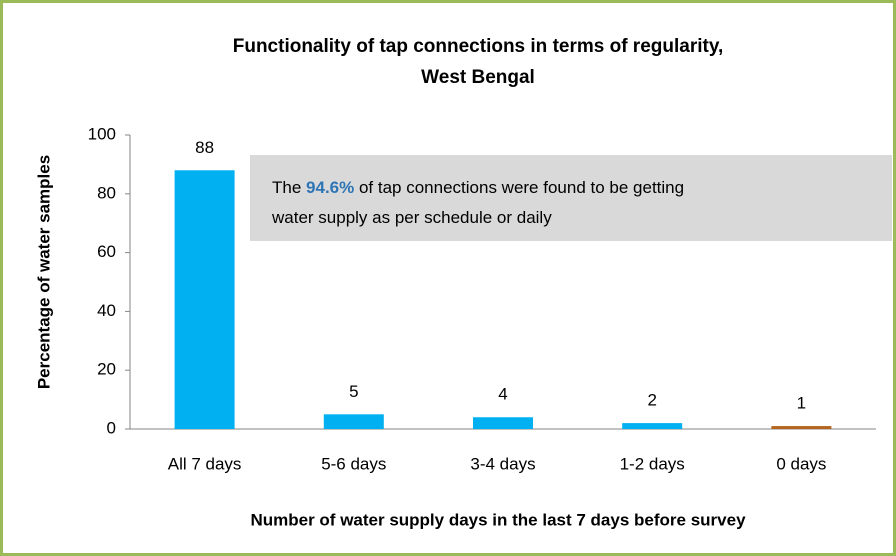 This screenshot has width=896, height=556. What do you see at coordinates (652, 463) in the screenshot?
I see `x-tick-label: 1-2 days` at bounding box center [652, 463].